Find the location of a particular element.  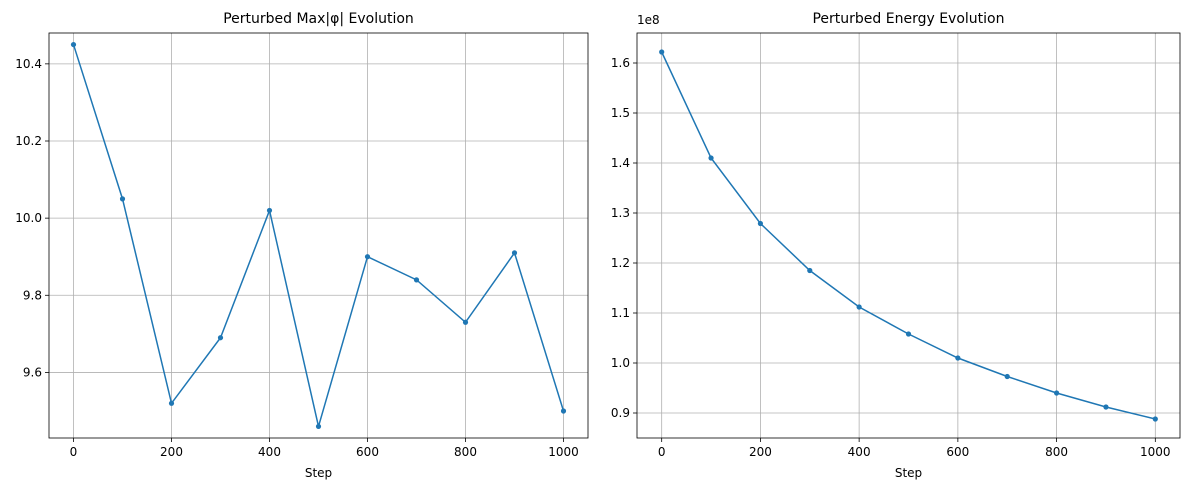

y-tick-label: 0.9 is located at coordinates (620, 413).